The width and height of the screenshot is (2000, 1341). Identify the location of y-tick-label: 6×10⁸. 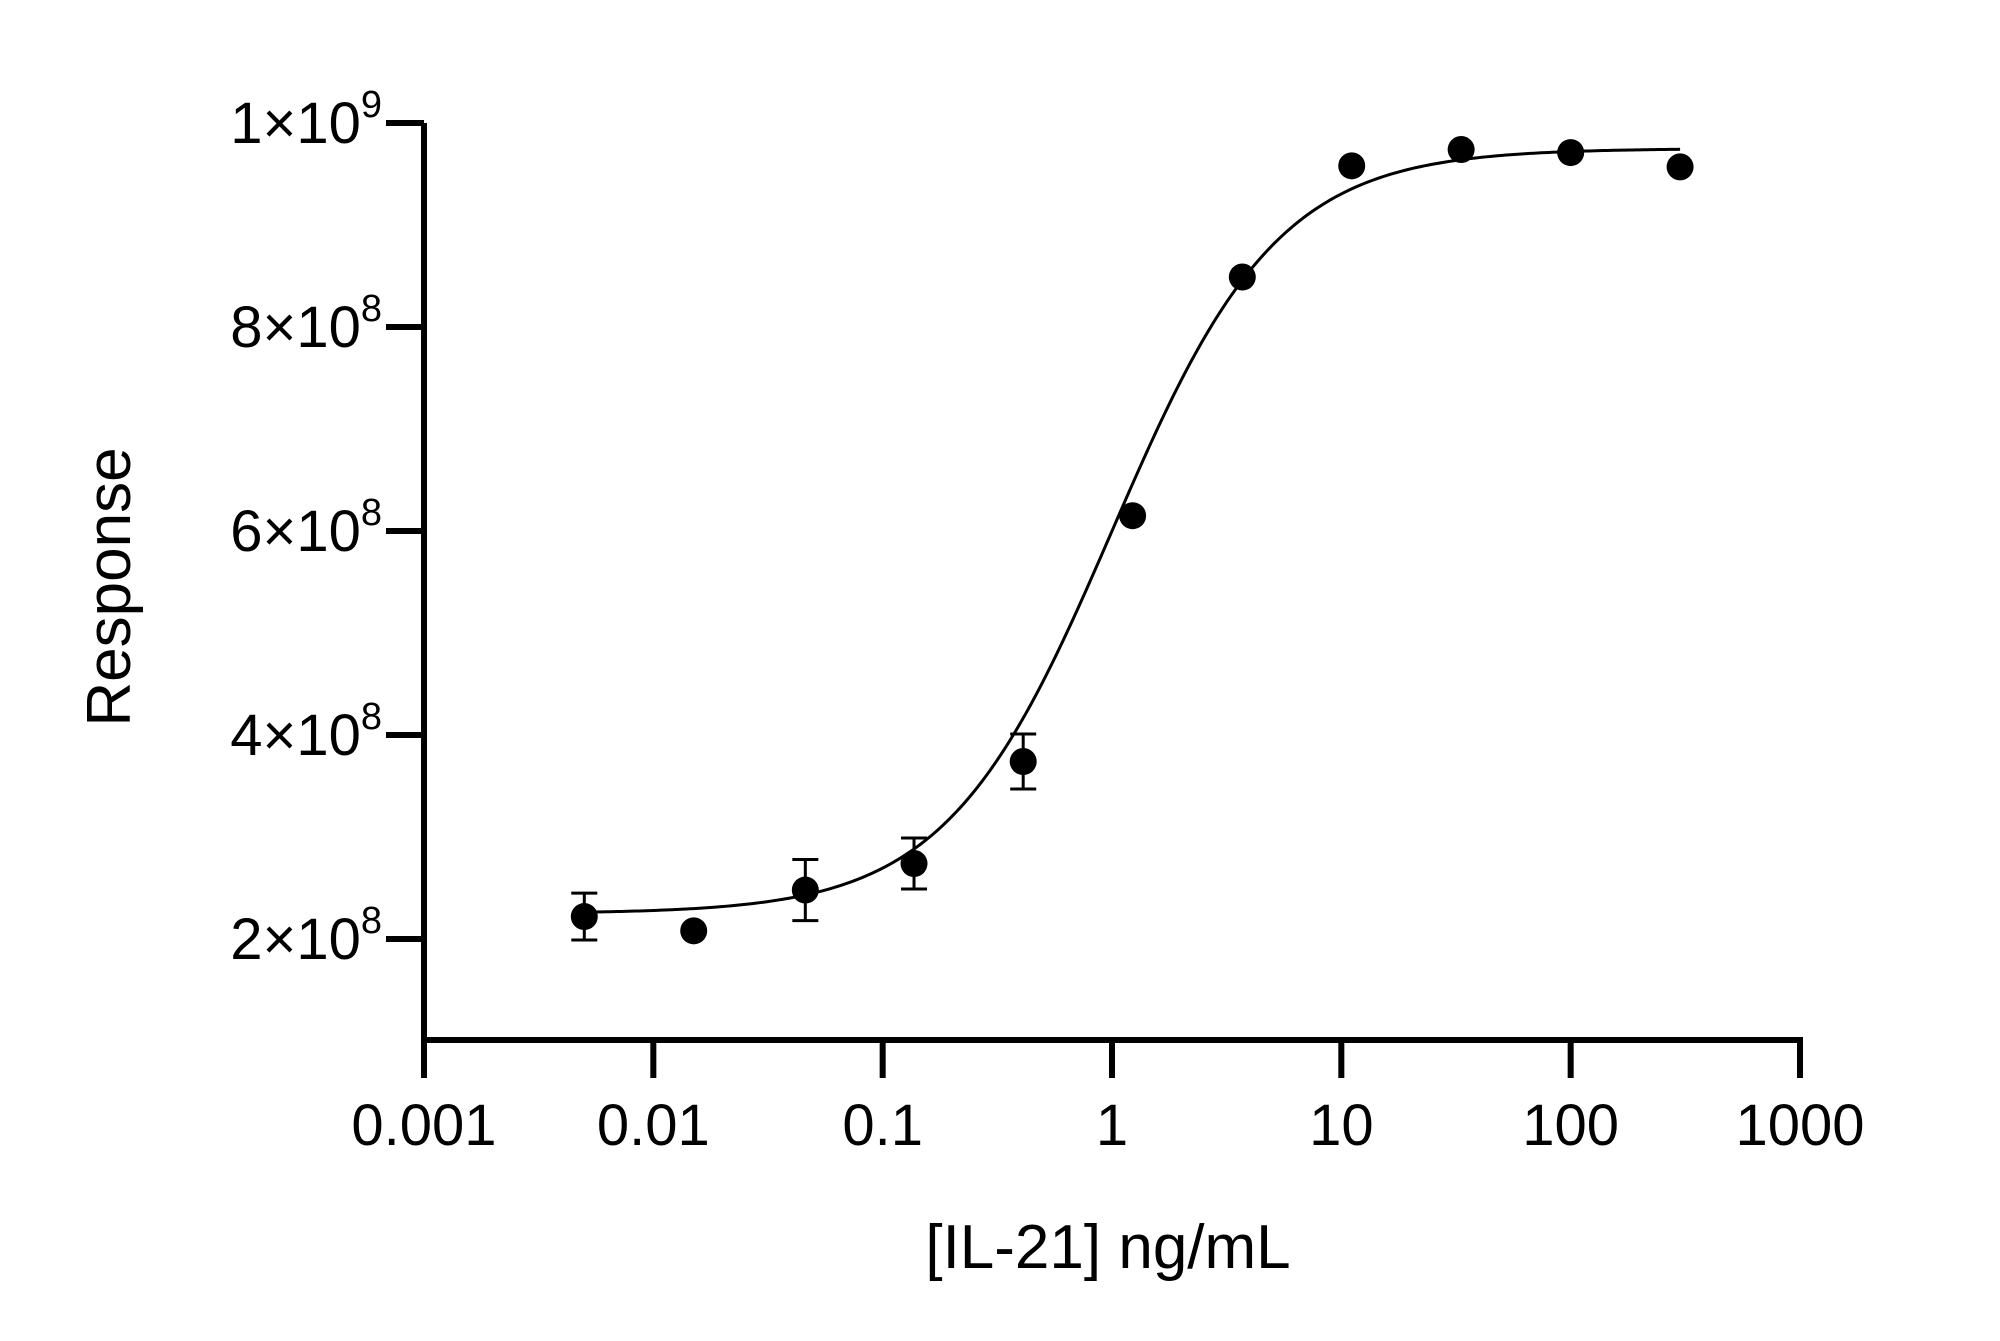
(306, 528).